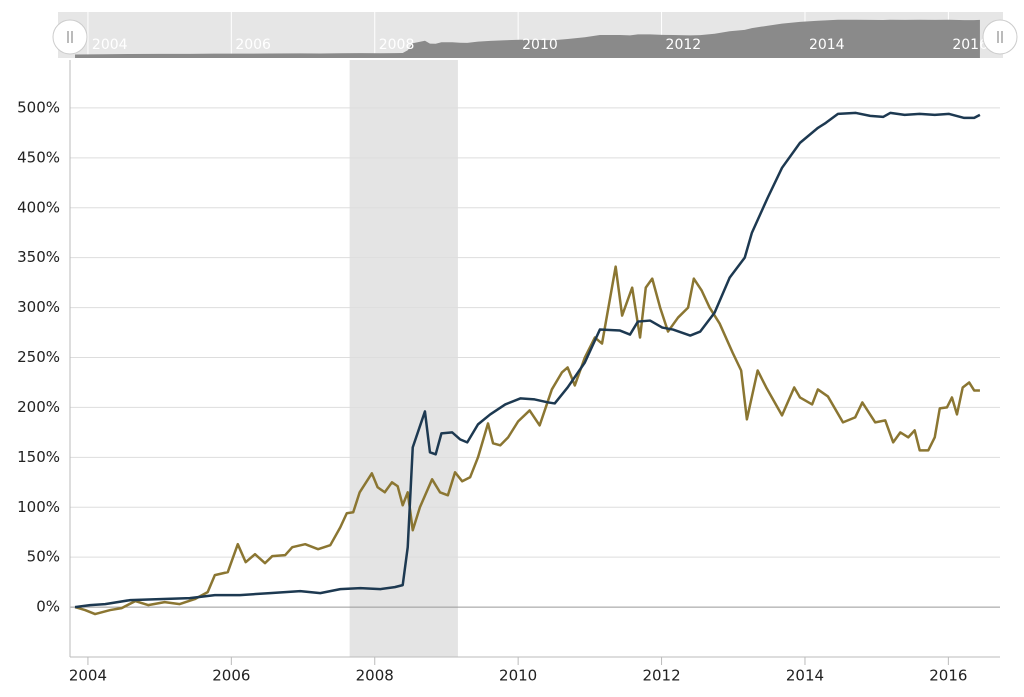 Image resolution: width=1024 pixels, height=697 pixels. Describe the element at coordinates (397, 45) in the screenshot. I see `navigator-label: 2008` at that location.